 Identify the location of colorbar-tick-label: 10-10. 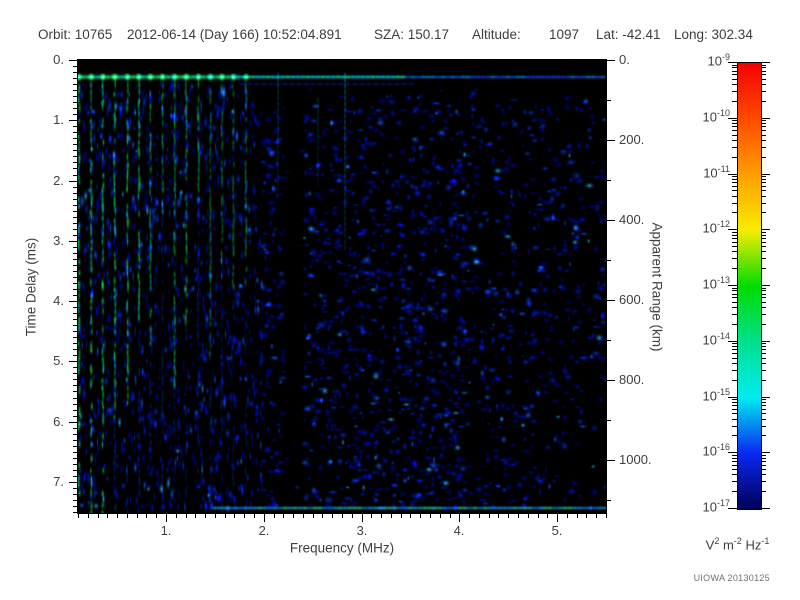
(716, 116).